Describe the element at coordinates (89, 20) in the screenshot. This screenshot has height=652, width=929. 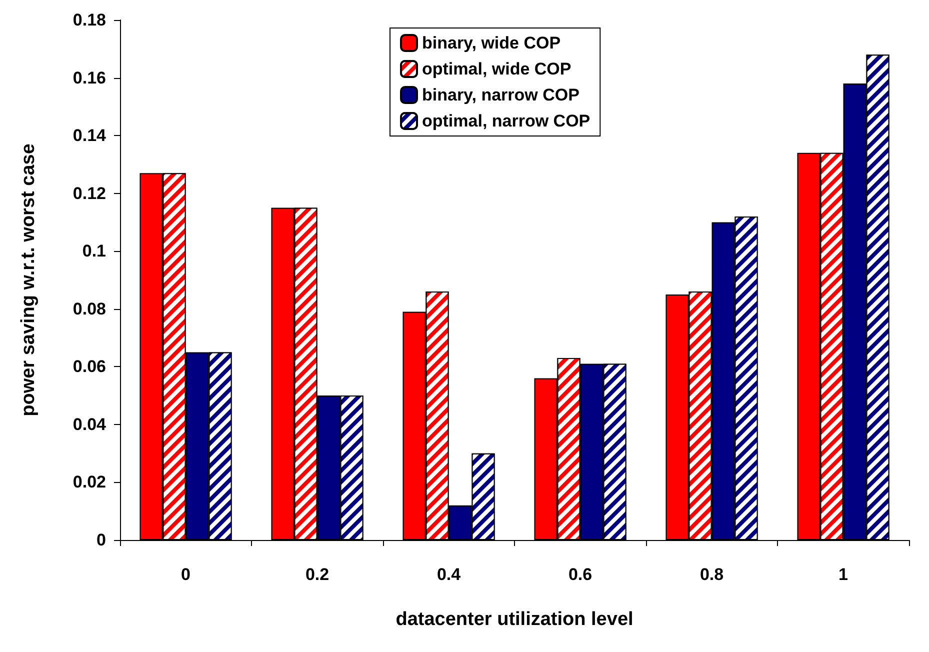
I see `y-tick-label: 0.18` at that location.